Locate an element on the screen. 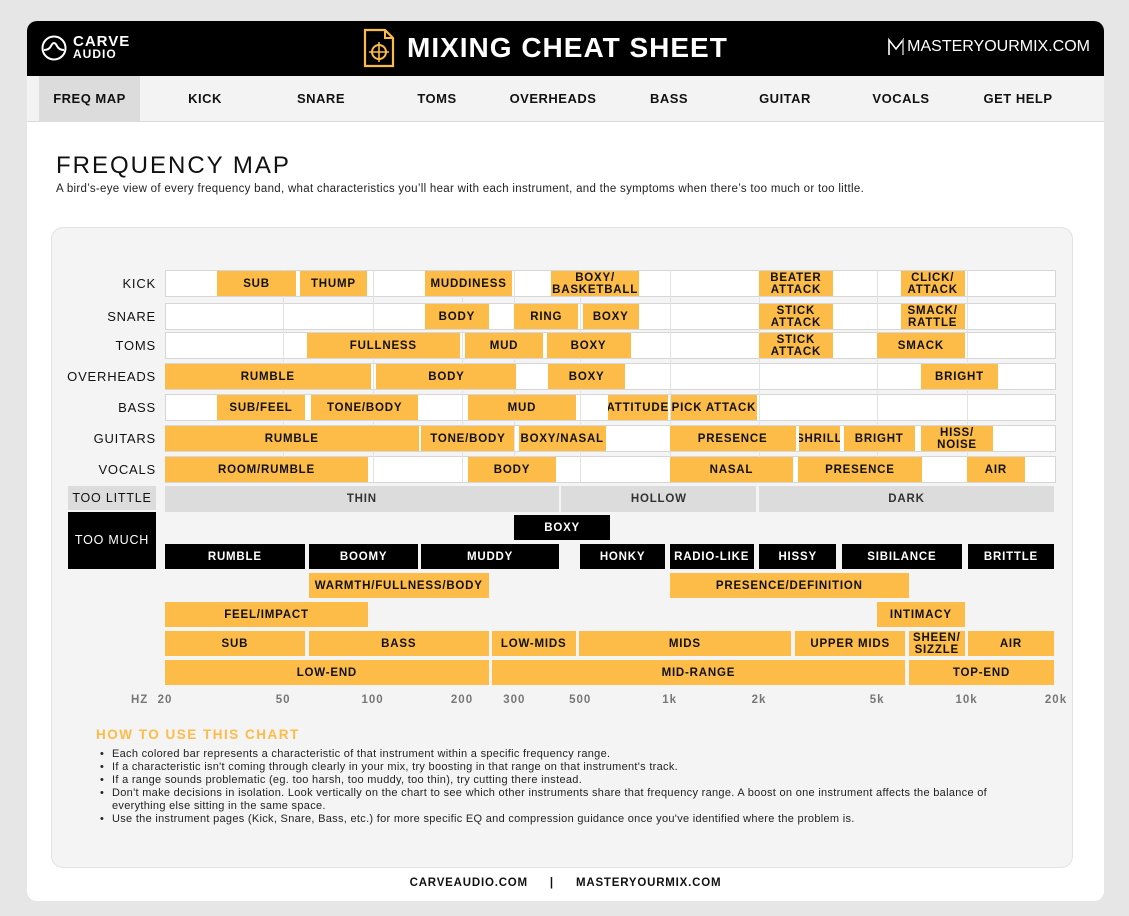 This screenshot has height=916, width=1129. too-little-band-dark: DARK is located at coordinates (906, 499).